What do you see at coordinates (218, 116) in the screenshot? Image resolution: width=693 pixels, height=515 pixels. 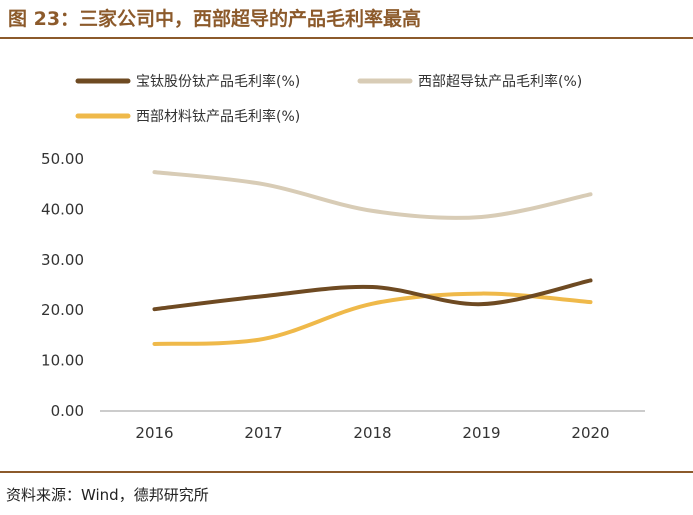 I see `legend-label: 西部材料钛产品毛利率(%)` at bounding box center [218, 116].